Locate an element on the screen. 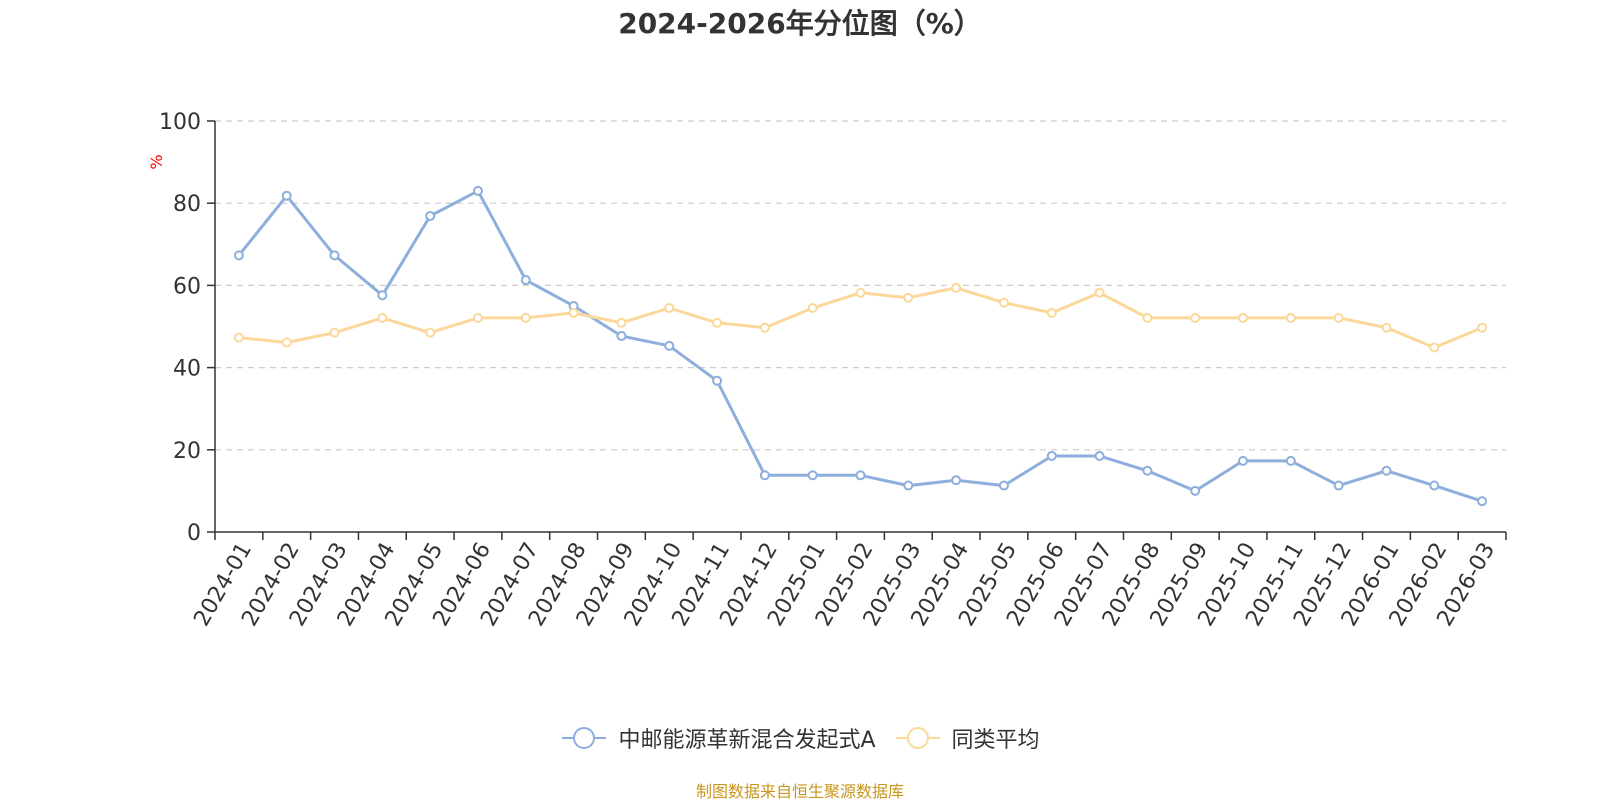  y-tick-label-0: 0 is located at coordinates (194, 533).